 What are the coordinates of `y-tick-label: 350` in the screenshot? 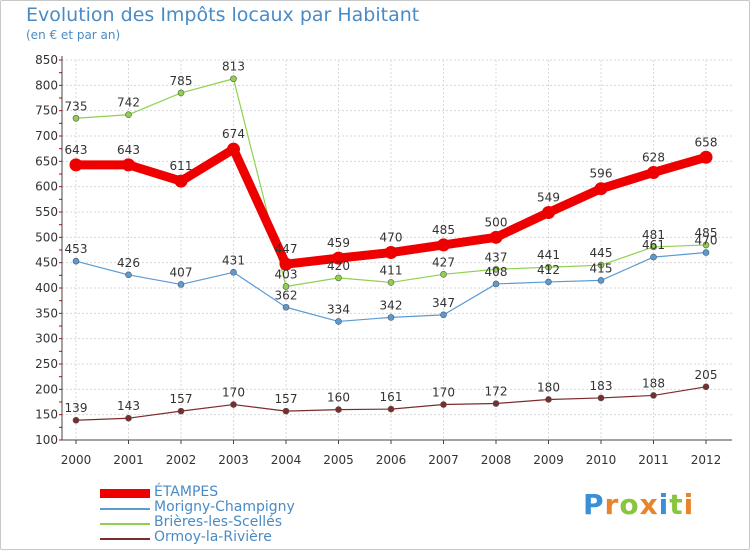 It's located at (46, 313).